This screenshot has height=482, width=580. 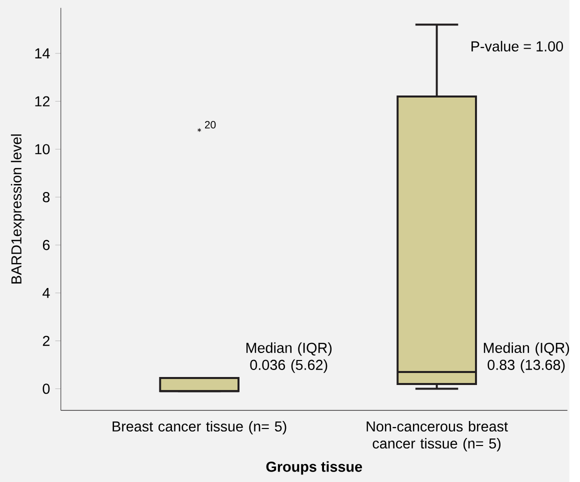 I want to click on annotation: 20, so click(x=210, y=124).